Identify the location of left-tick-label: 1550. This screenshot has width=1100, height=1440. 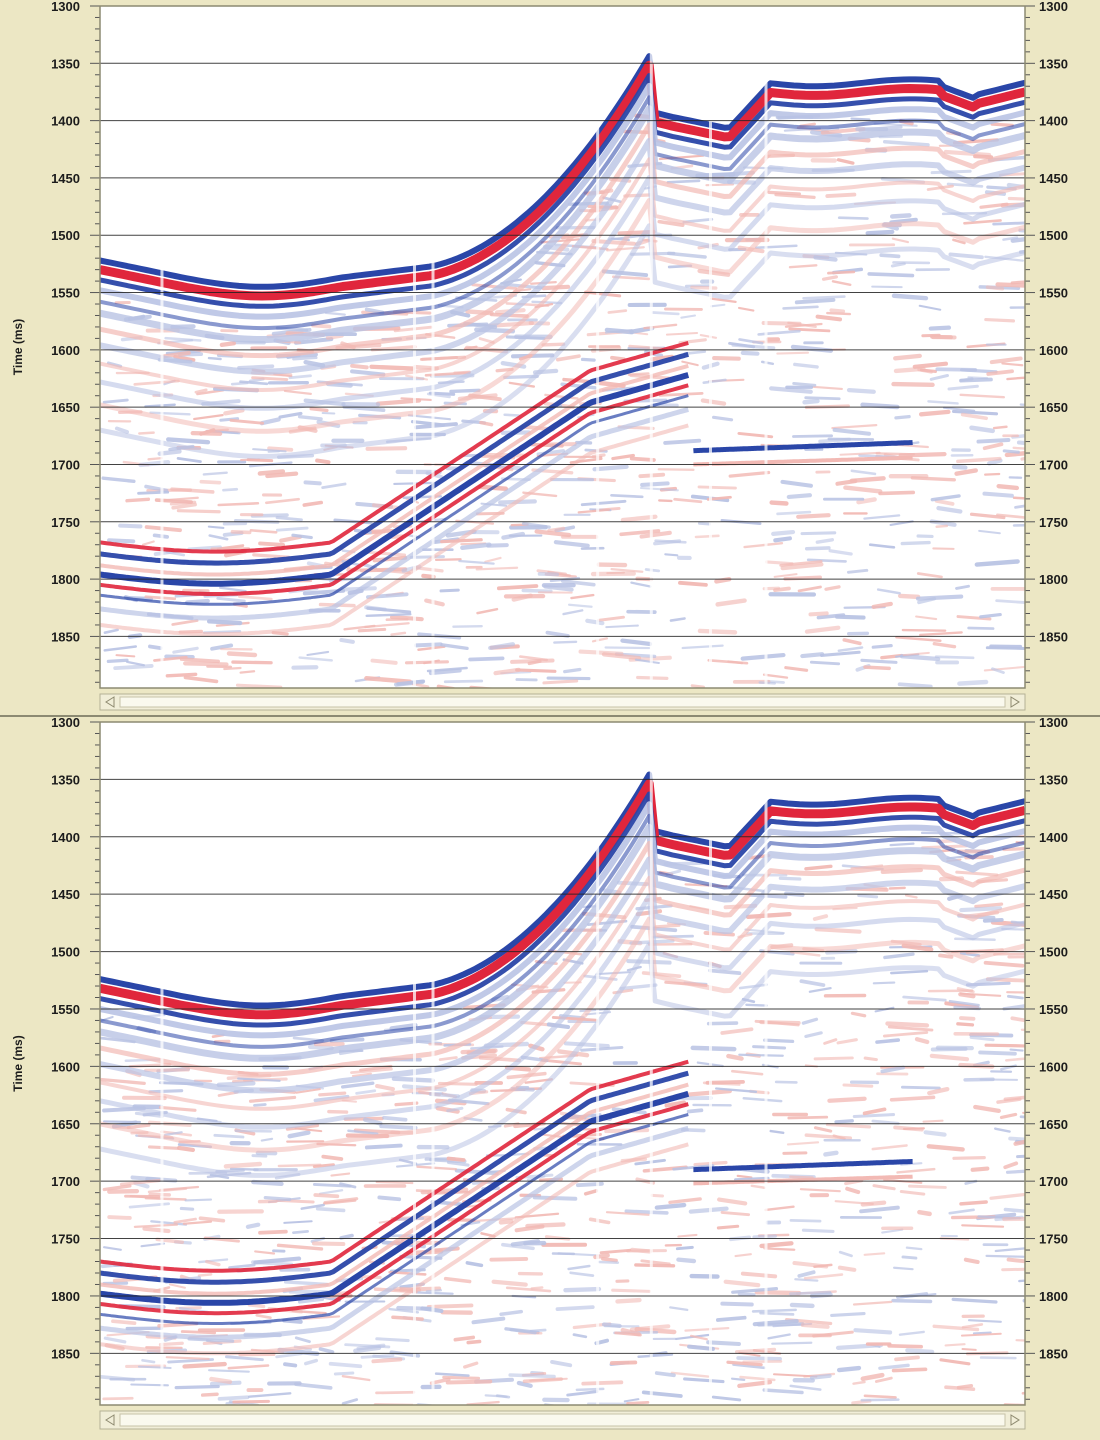
(65, 293).